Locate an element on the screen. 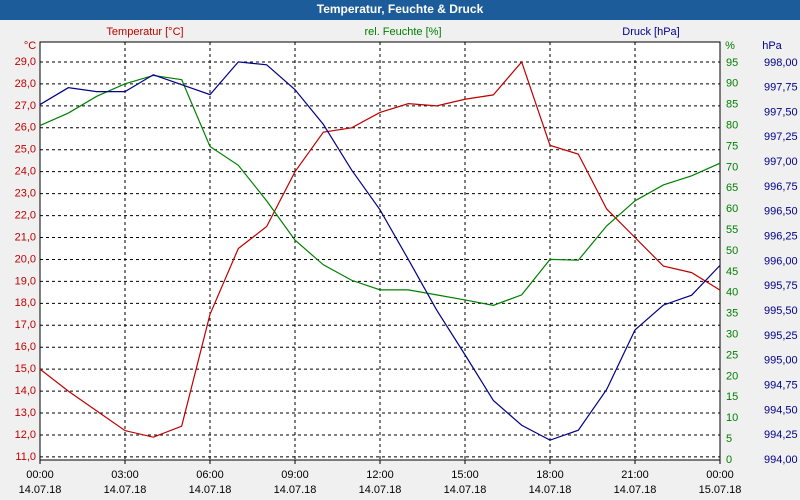  y-tick-label: 20 is located at coordinates (732, 376).